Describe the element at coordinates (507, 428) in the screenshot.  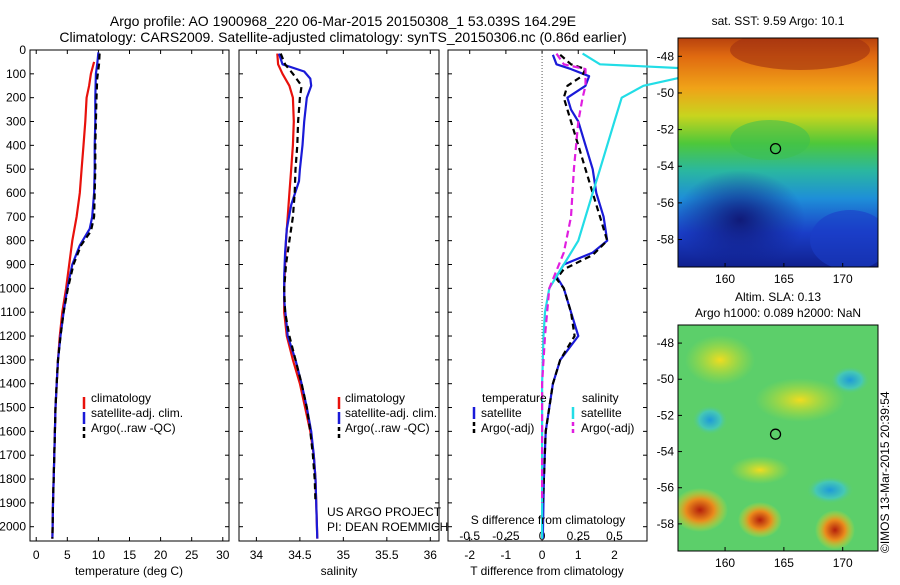
I see `legend-text-temp-argo: Argo(-adj)` at that location.